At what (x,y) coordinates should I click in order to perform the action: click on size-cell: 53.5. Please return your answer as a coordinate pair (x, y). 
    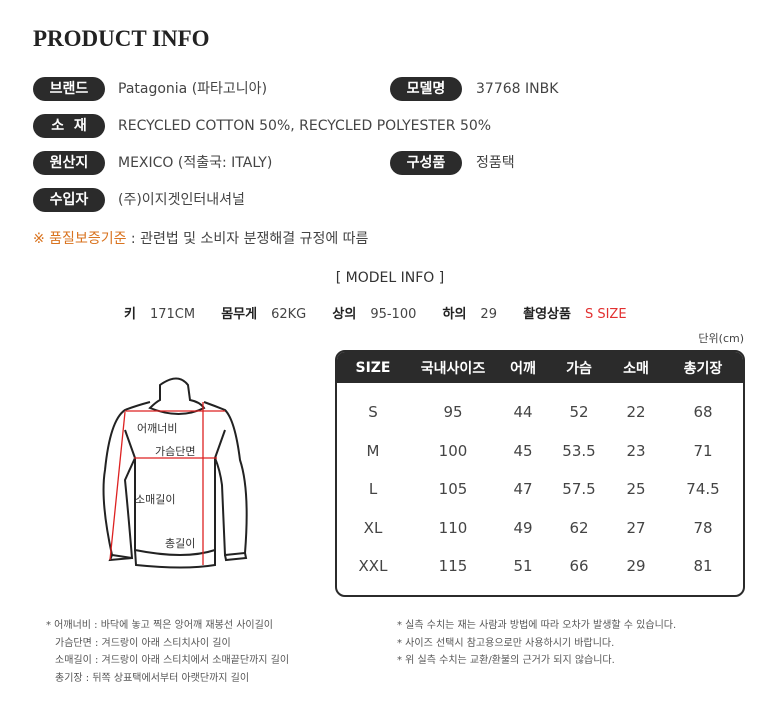
    Looking at the image, I should click on (579, 450).